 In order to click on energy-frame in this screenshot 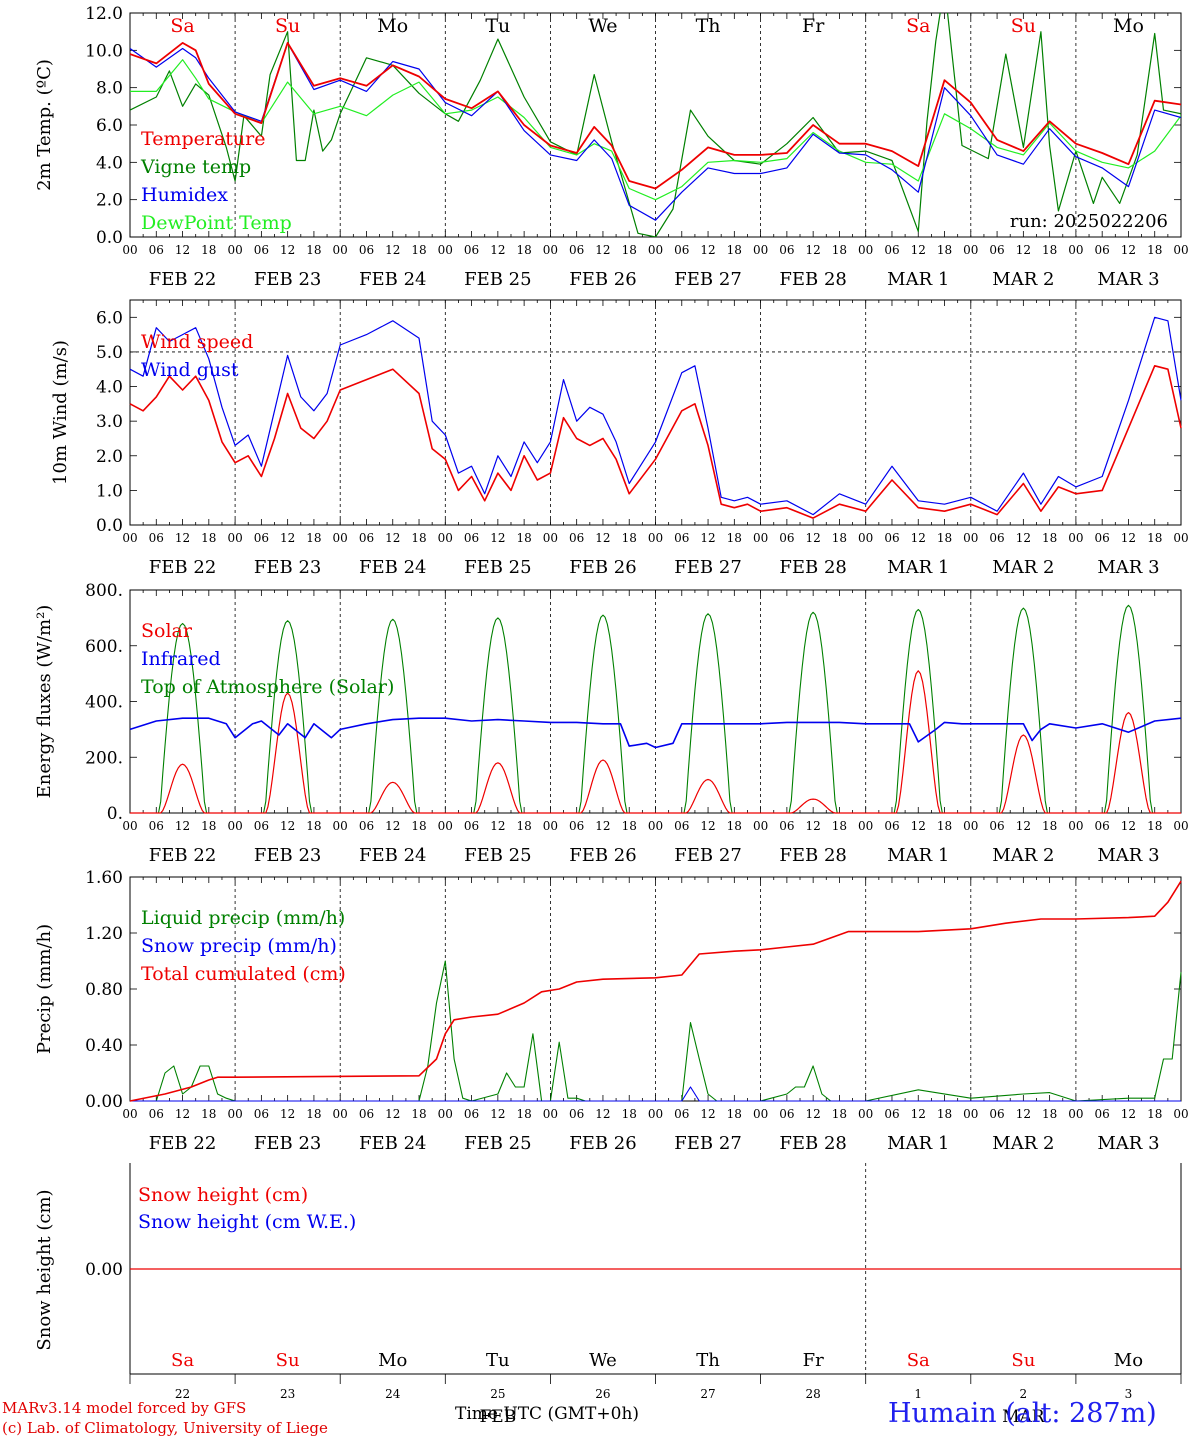, I will do `click(655, 701)`.